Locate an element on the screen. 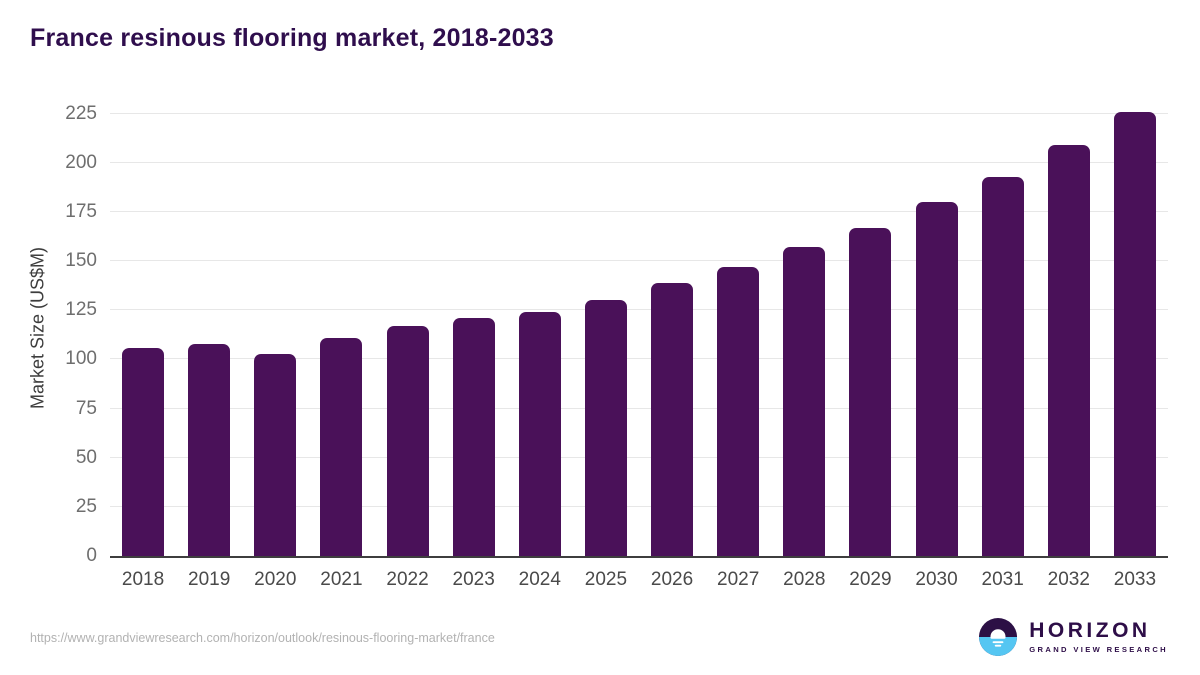 The image size is (1200, 675). y-tick-150: 150 is located at coordinates (81, 261).